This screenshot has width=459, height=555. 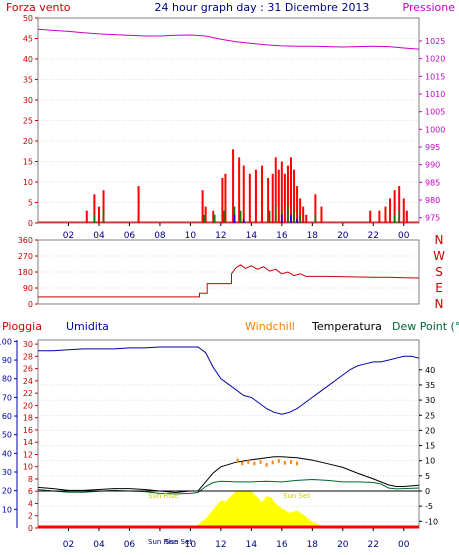 I want to click on rain-tick-label: 16, so click(x=28, y=430).